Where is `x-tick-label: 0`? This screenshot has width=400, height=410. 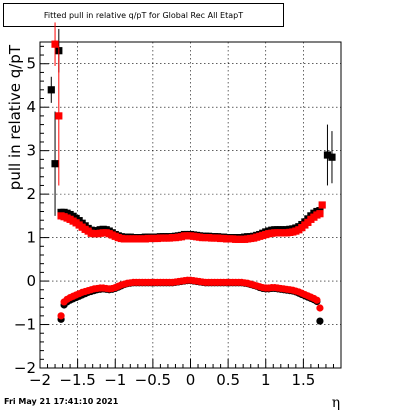 x-tick-label: 0 is located at coordinates (191, 380).